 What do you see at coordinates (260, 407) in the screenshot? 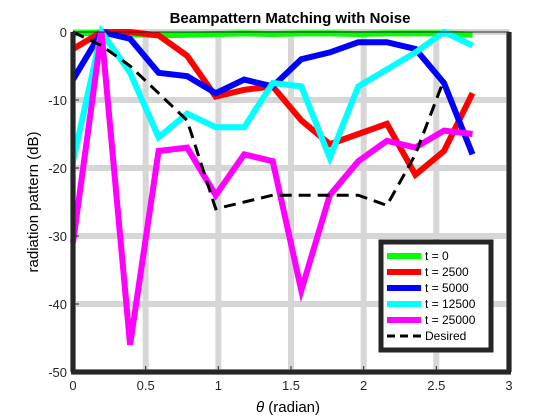
I see `x-axis-label-symbol: θ` at bounding box center [260, 407].